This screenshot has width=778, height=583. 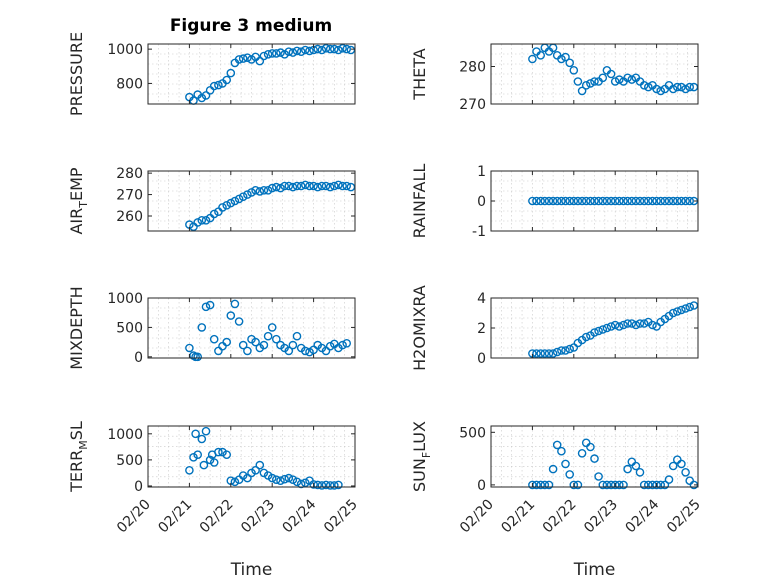 What do you see at coordinates (78, 457) in the screenshot?
I see `y-axis-label: TERRMSL` at bounding box center [78, 457].